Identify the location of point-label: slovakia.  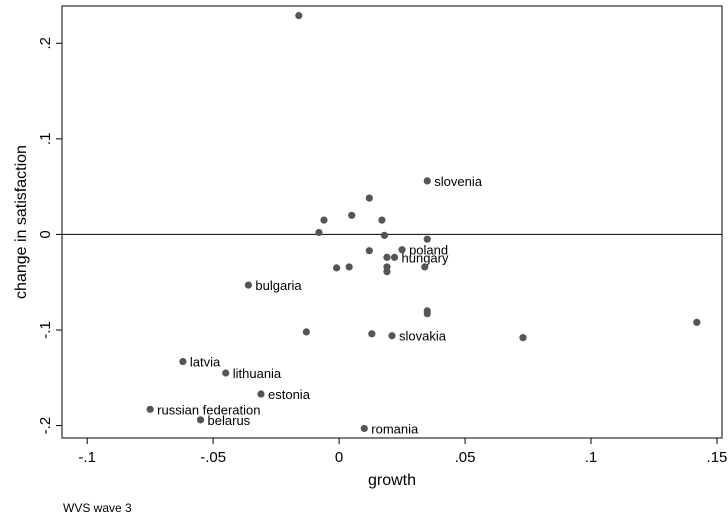
(423, 336).